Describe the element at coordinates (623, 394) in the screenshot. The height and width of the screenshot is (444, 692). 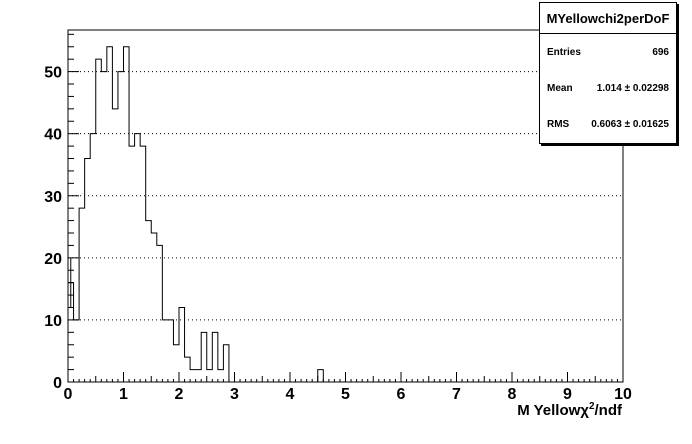
I see `x-tick-label: 10` at that location.